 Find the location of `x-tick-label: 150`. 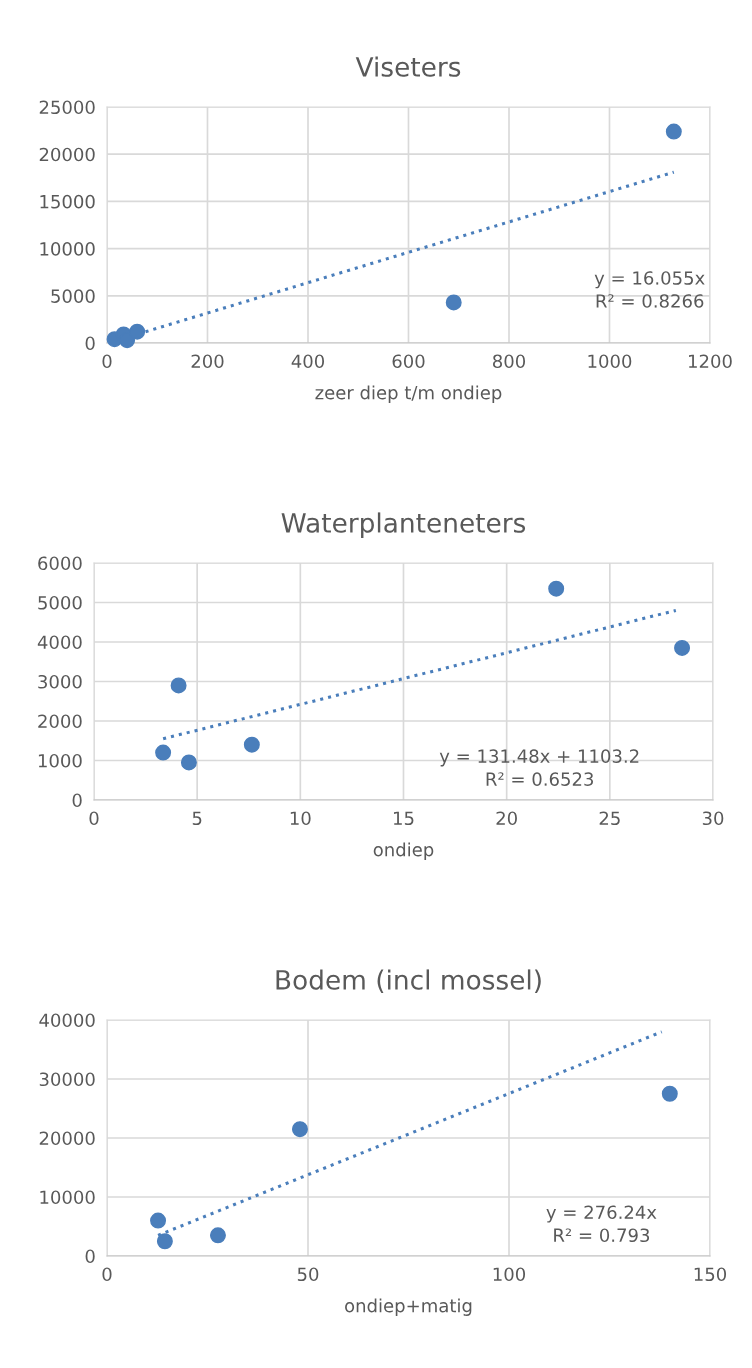

x-tick-label: 150 is located at coordinates (710, 1274).